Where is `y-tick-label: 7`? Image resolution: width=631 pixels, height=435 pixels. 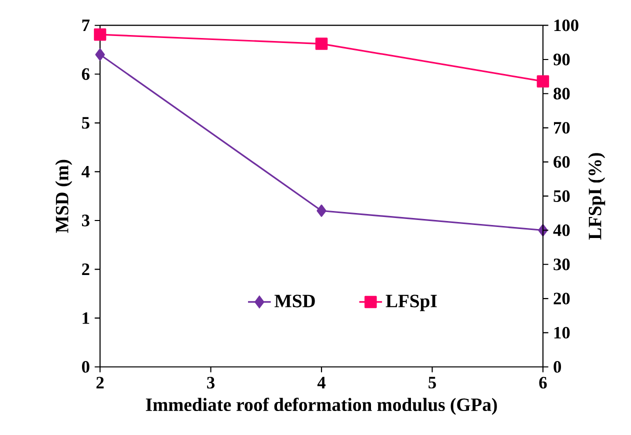
y-tick-label: 7 is located at coordinates (86, 26).